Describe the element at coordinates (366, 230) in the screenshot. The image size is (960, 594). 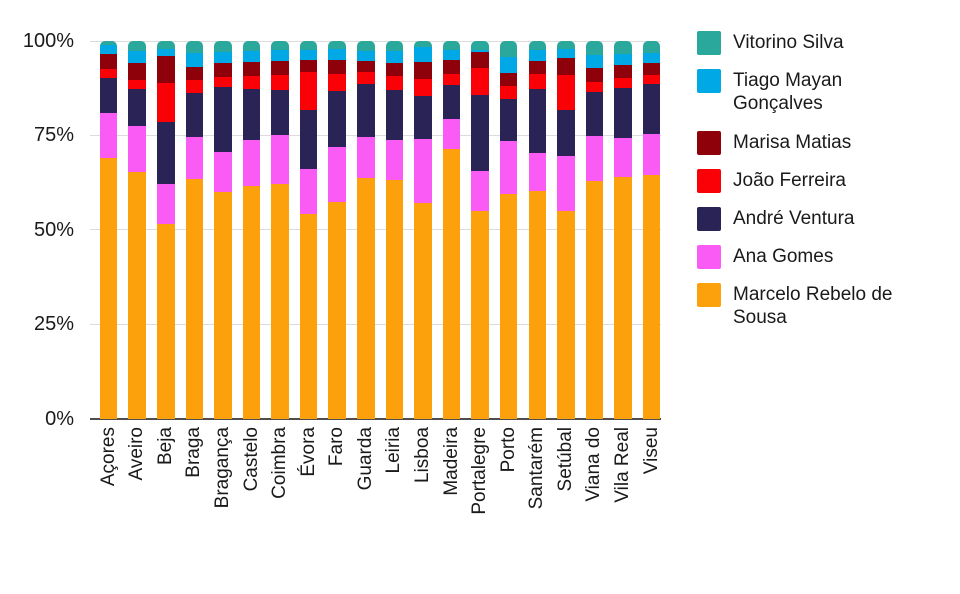
I see `bar-guarda` at that location.